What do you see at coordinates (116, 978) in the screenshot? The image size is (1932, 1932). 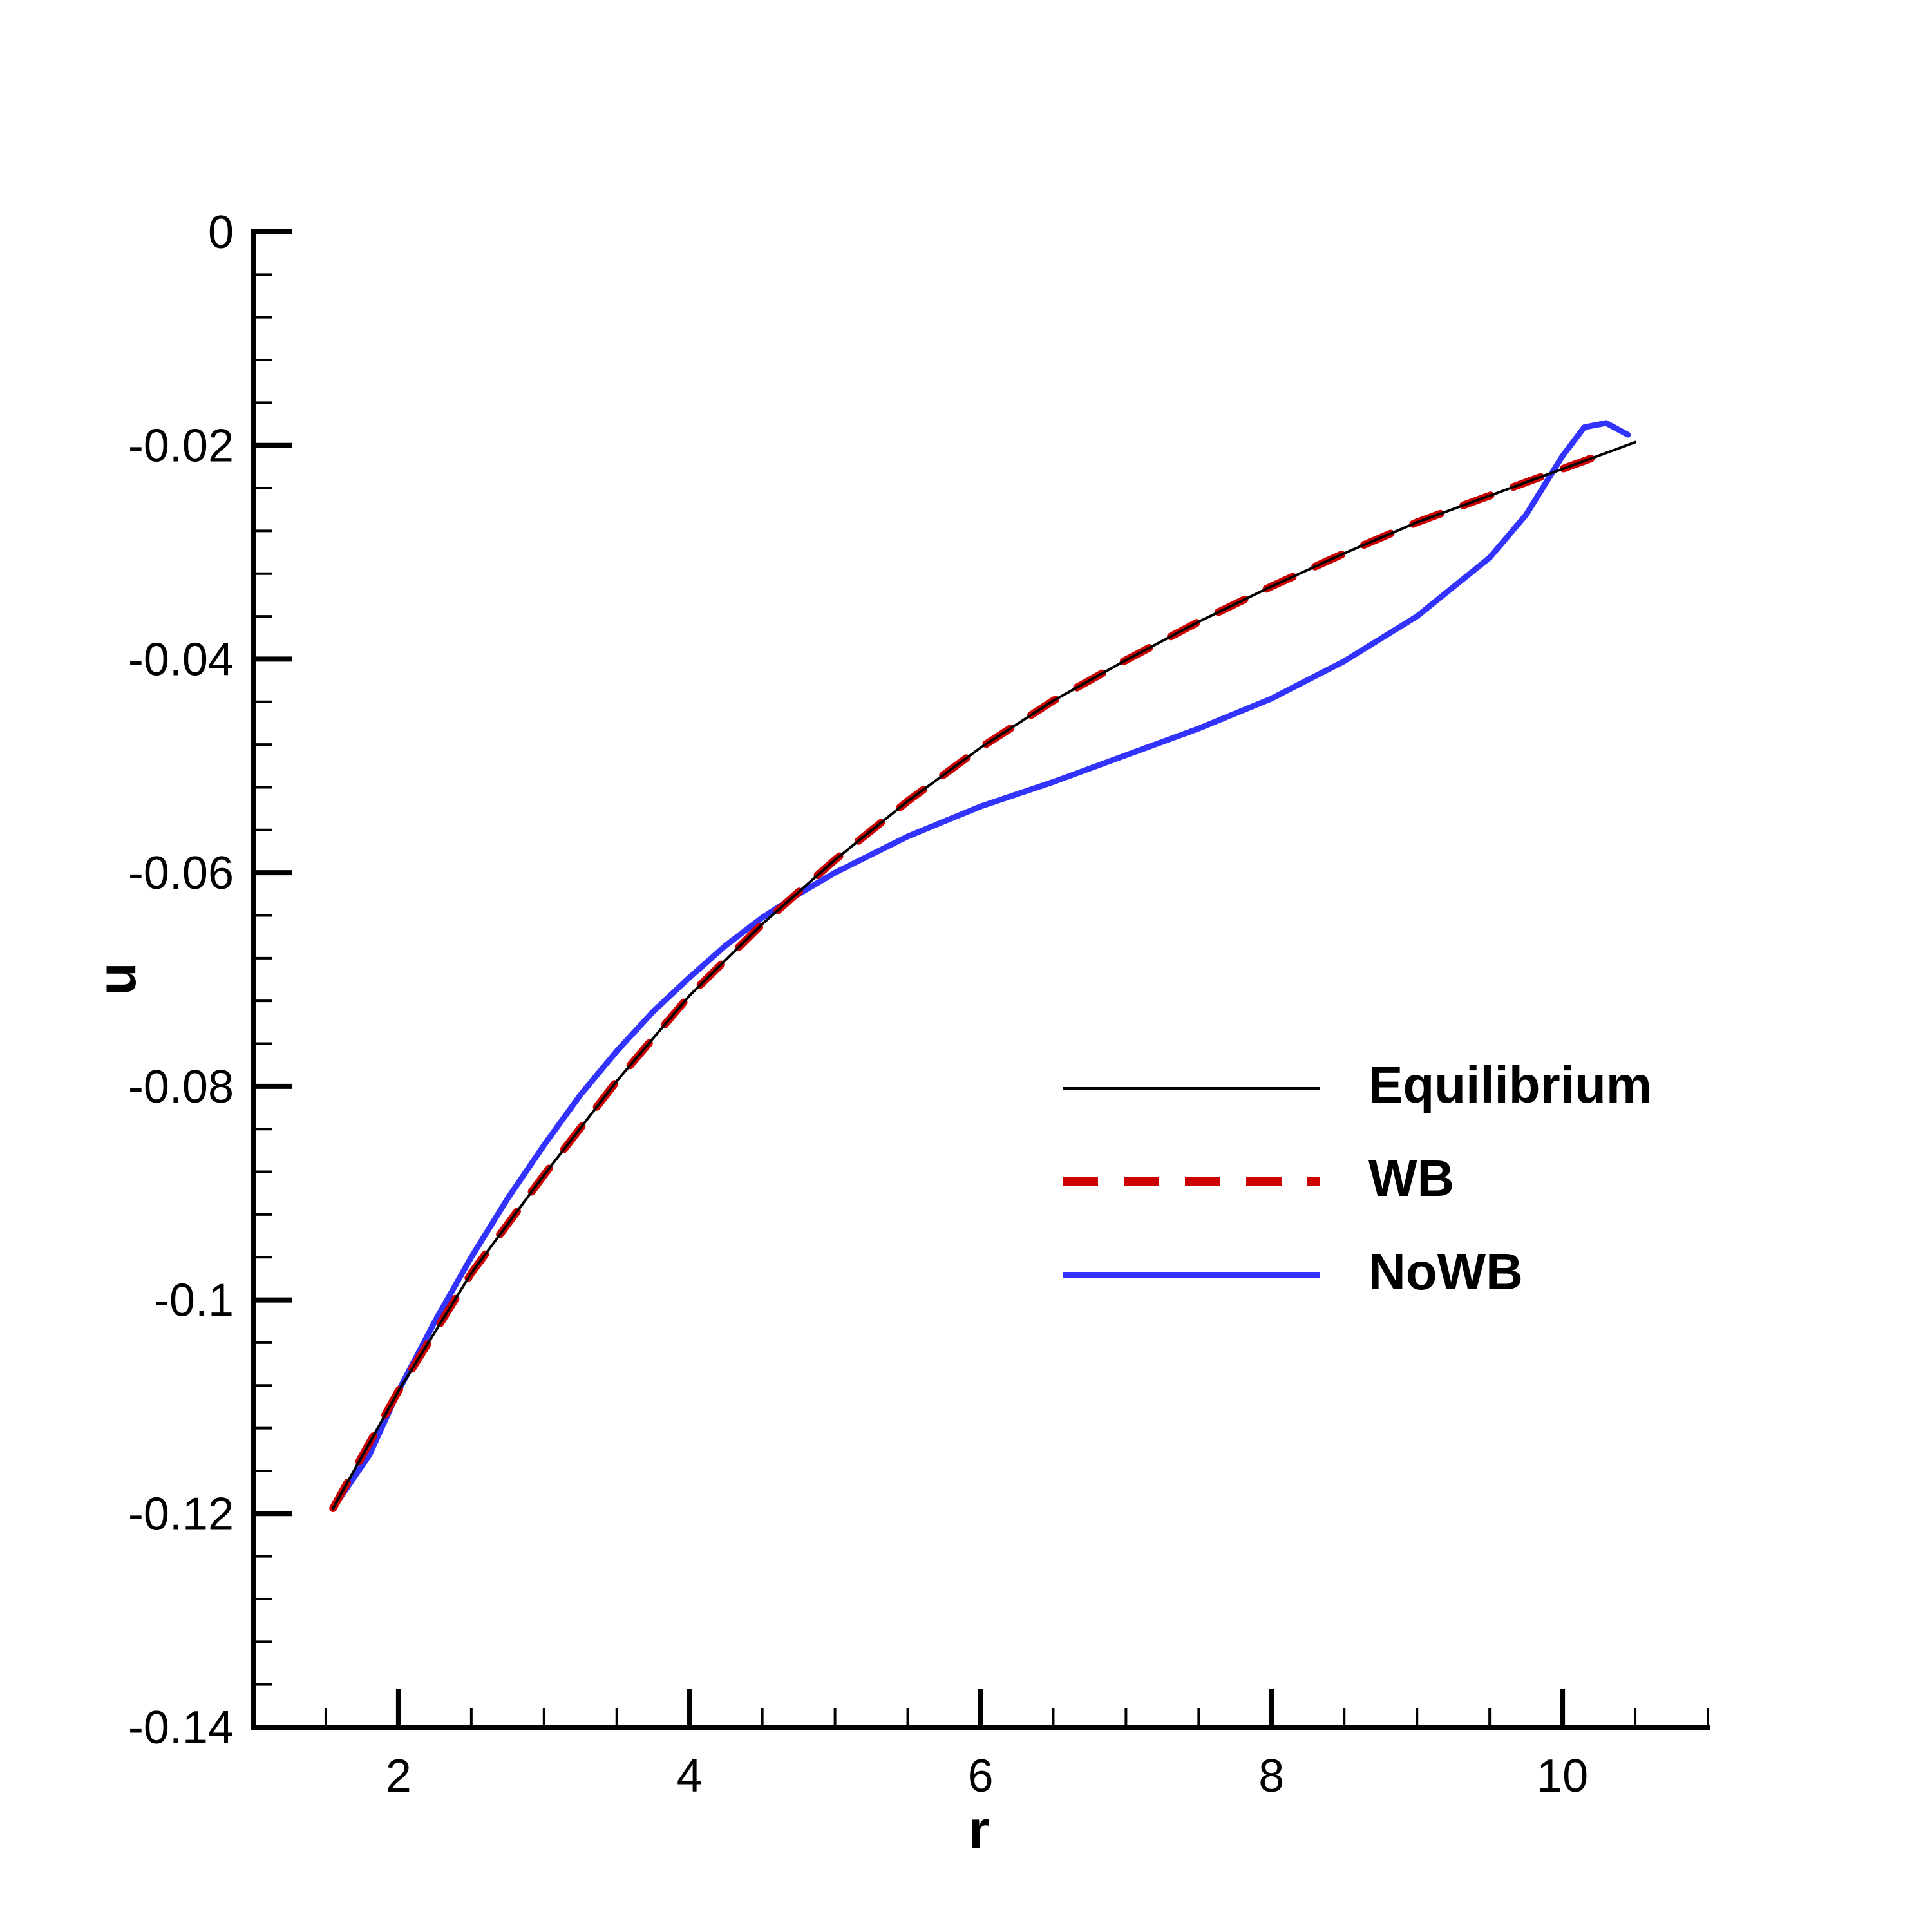 I see `y-axis-label: u` at bounding box center [116, 978].